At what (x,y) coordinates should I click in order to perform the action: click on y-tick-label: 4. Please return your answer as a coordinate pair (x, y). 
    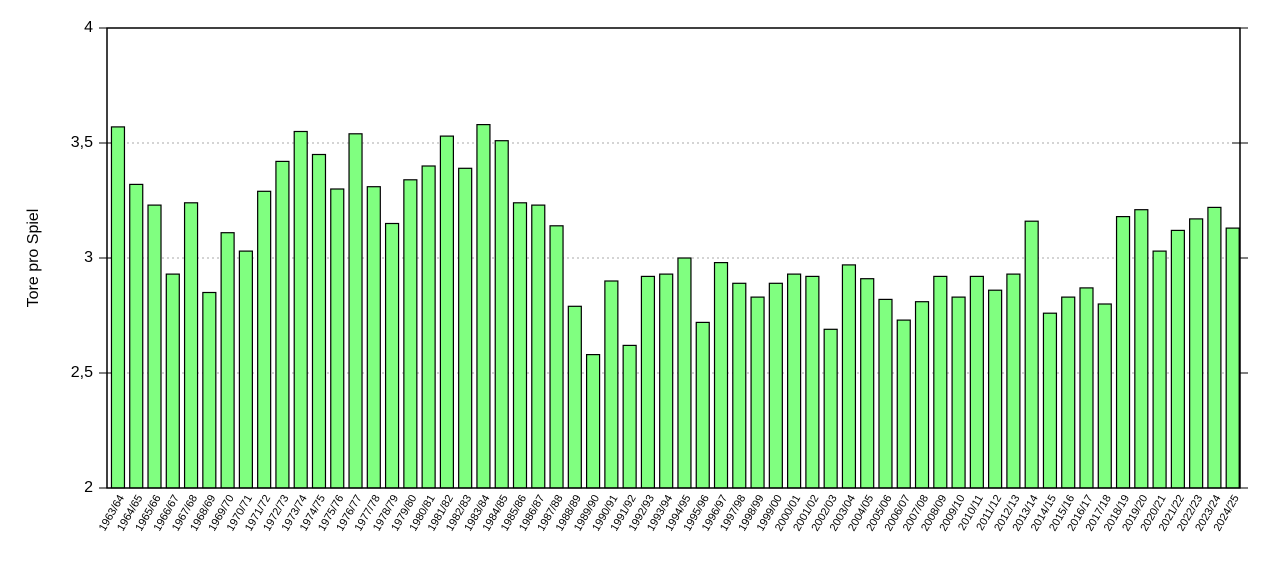
    Looking at the image, I should click on (88, 27).